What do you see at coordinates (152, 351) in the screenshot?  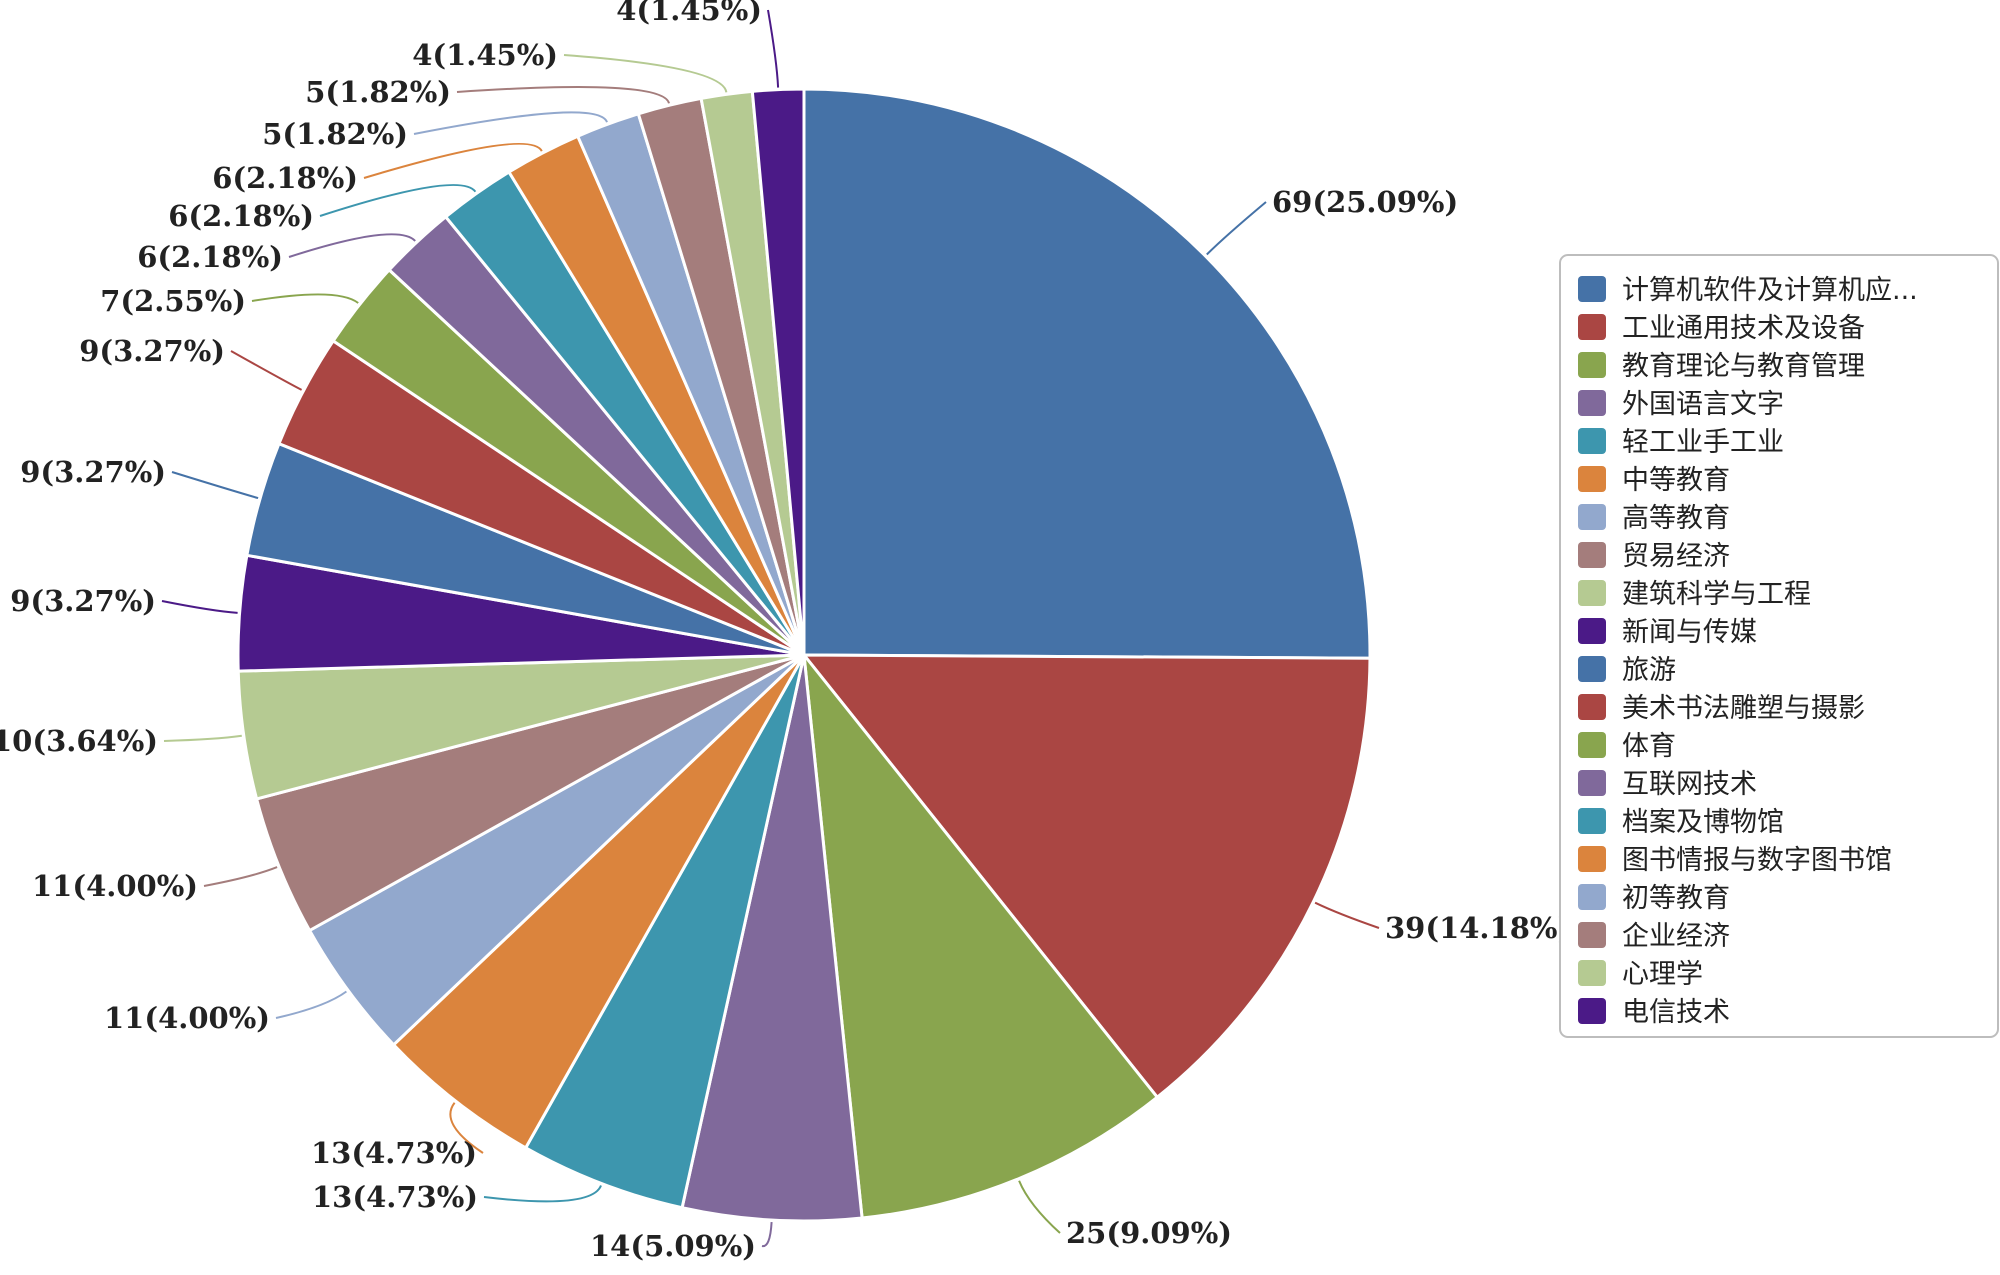 I see `data-label-12: 9(3.27%)` at bounding box center [152, 351].